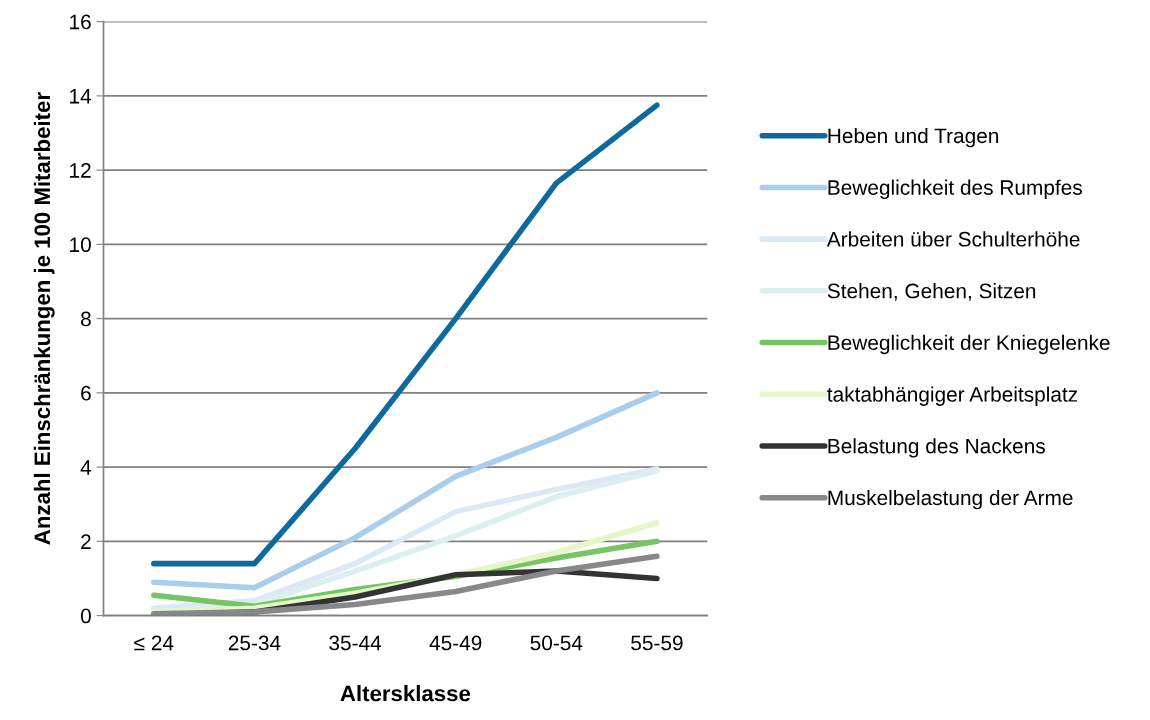 The image size is (1150, 720). Describe the element at coordinates (355, 643) in the screenshot. I see `x-tick-label: 35-44` at that location.